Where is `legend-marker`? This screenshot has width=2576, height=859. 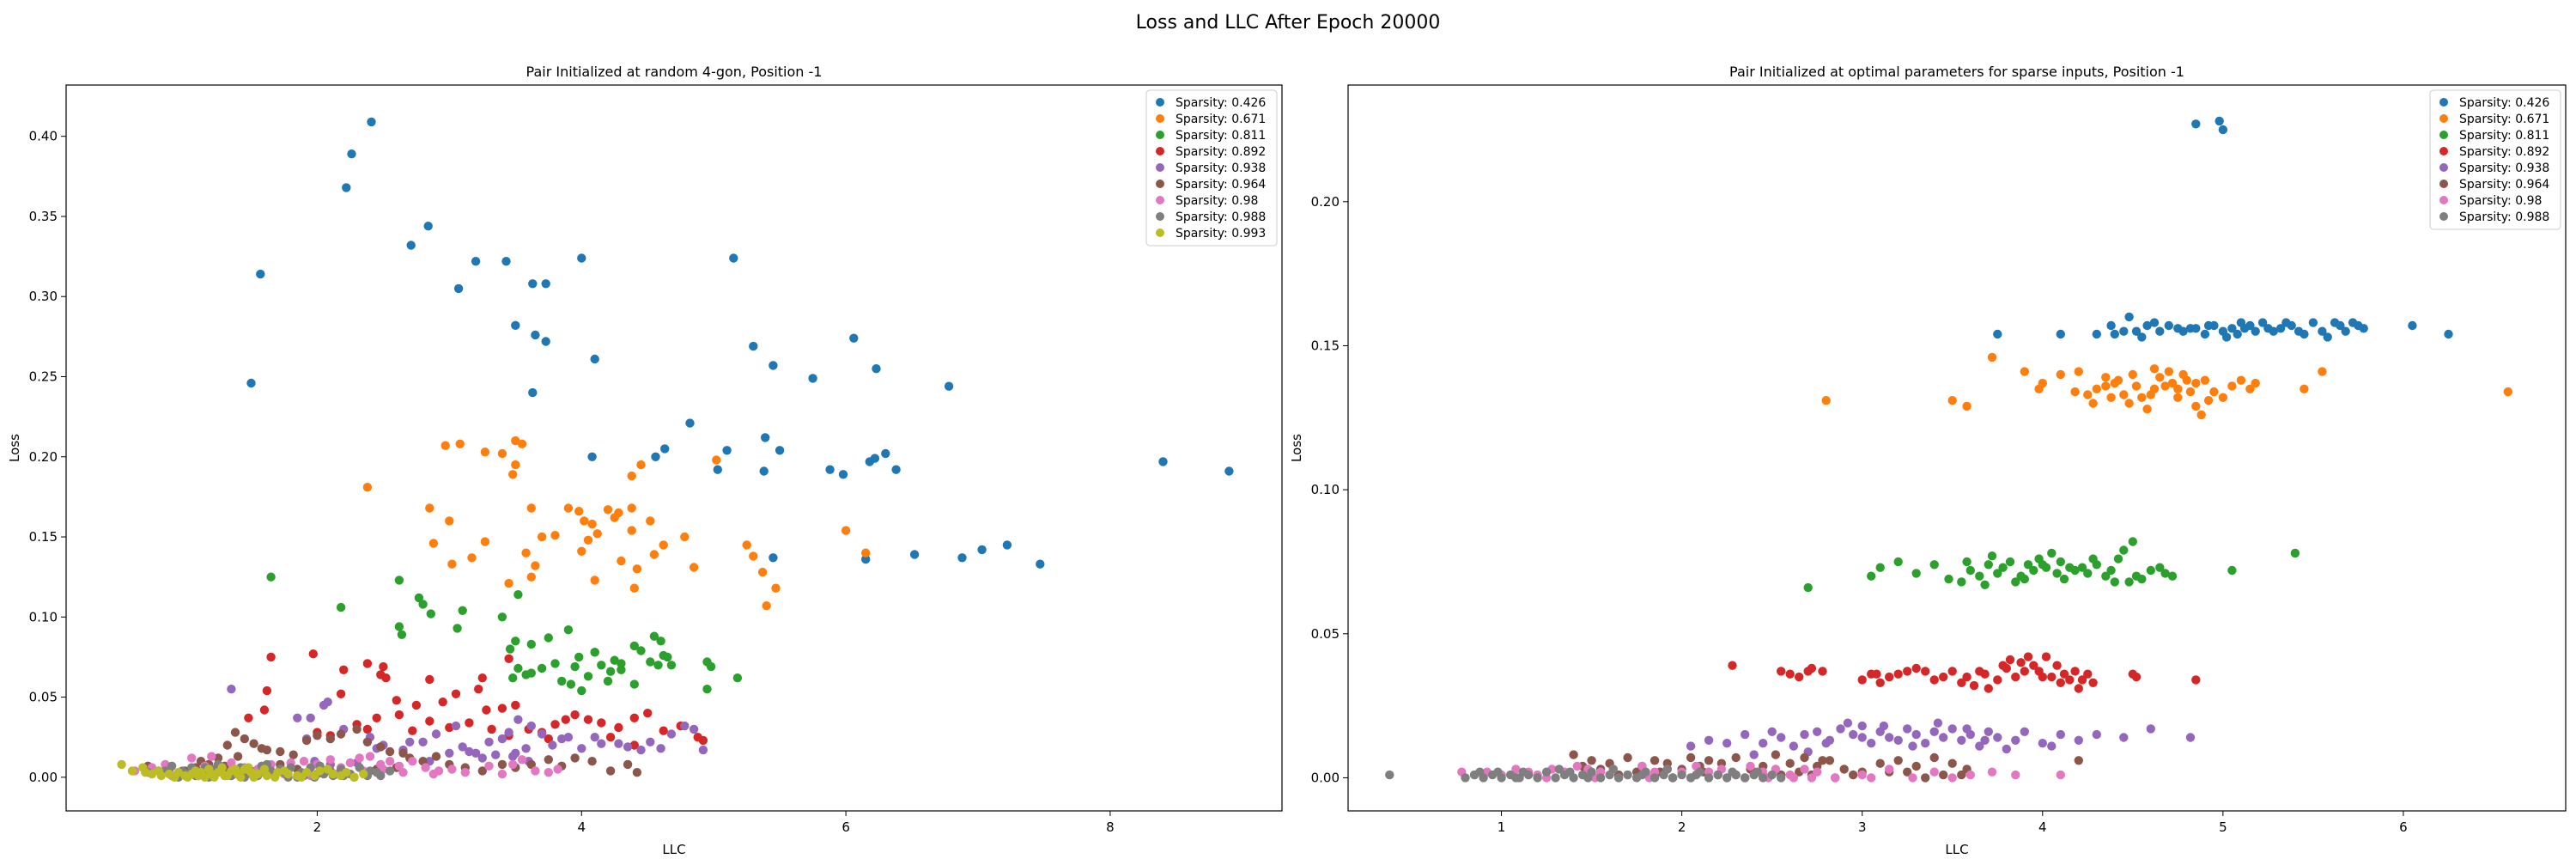 legend-marker is located at coordinates (1160, 135).